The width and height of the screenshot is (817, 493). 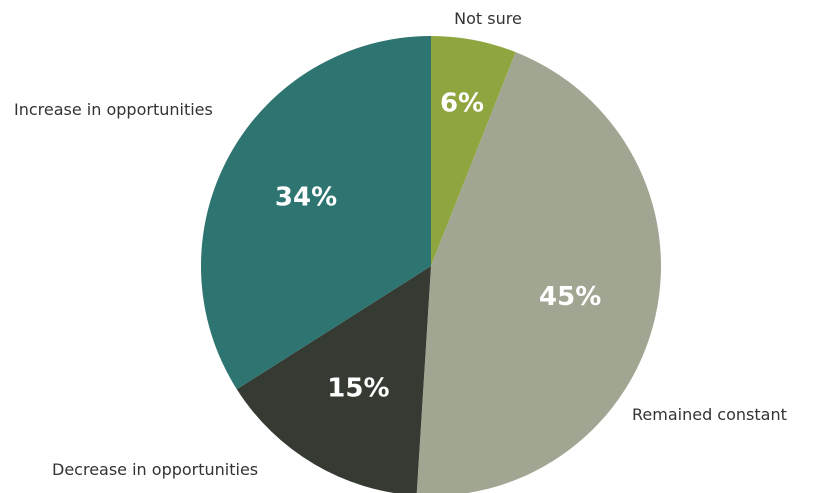 What do you see at coordinates (488, 18) in the screenshot?
I see `category-label-not-sure: Not sure` at bounding box center [488, 18].